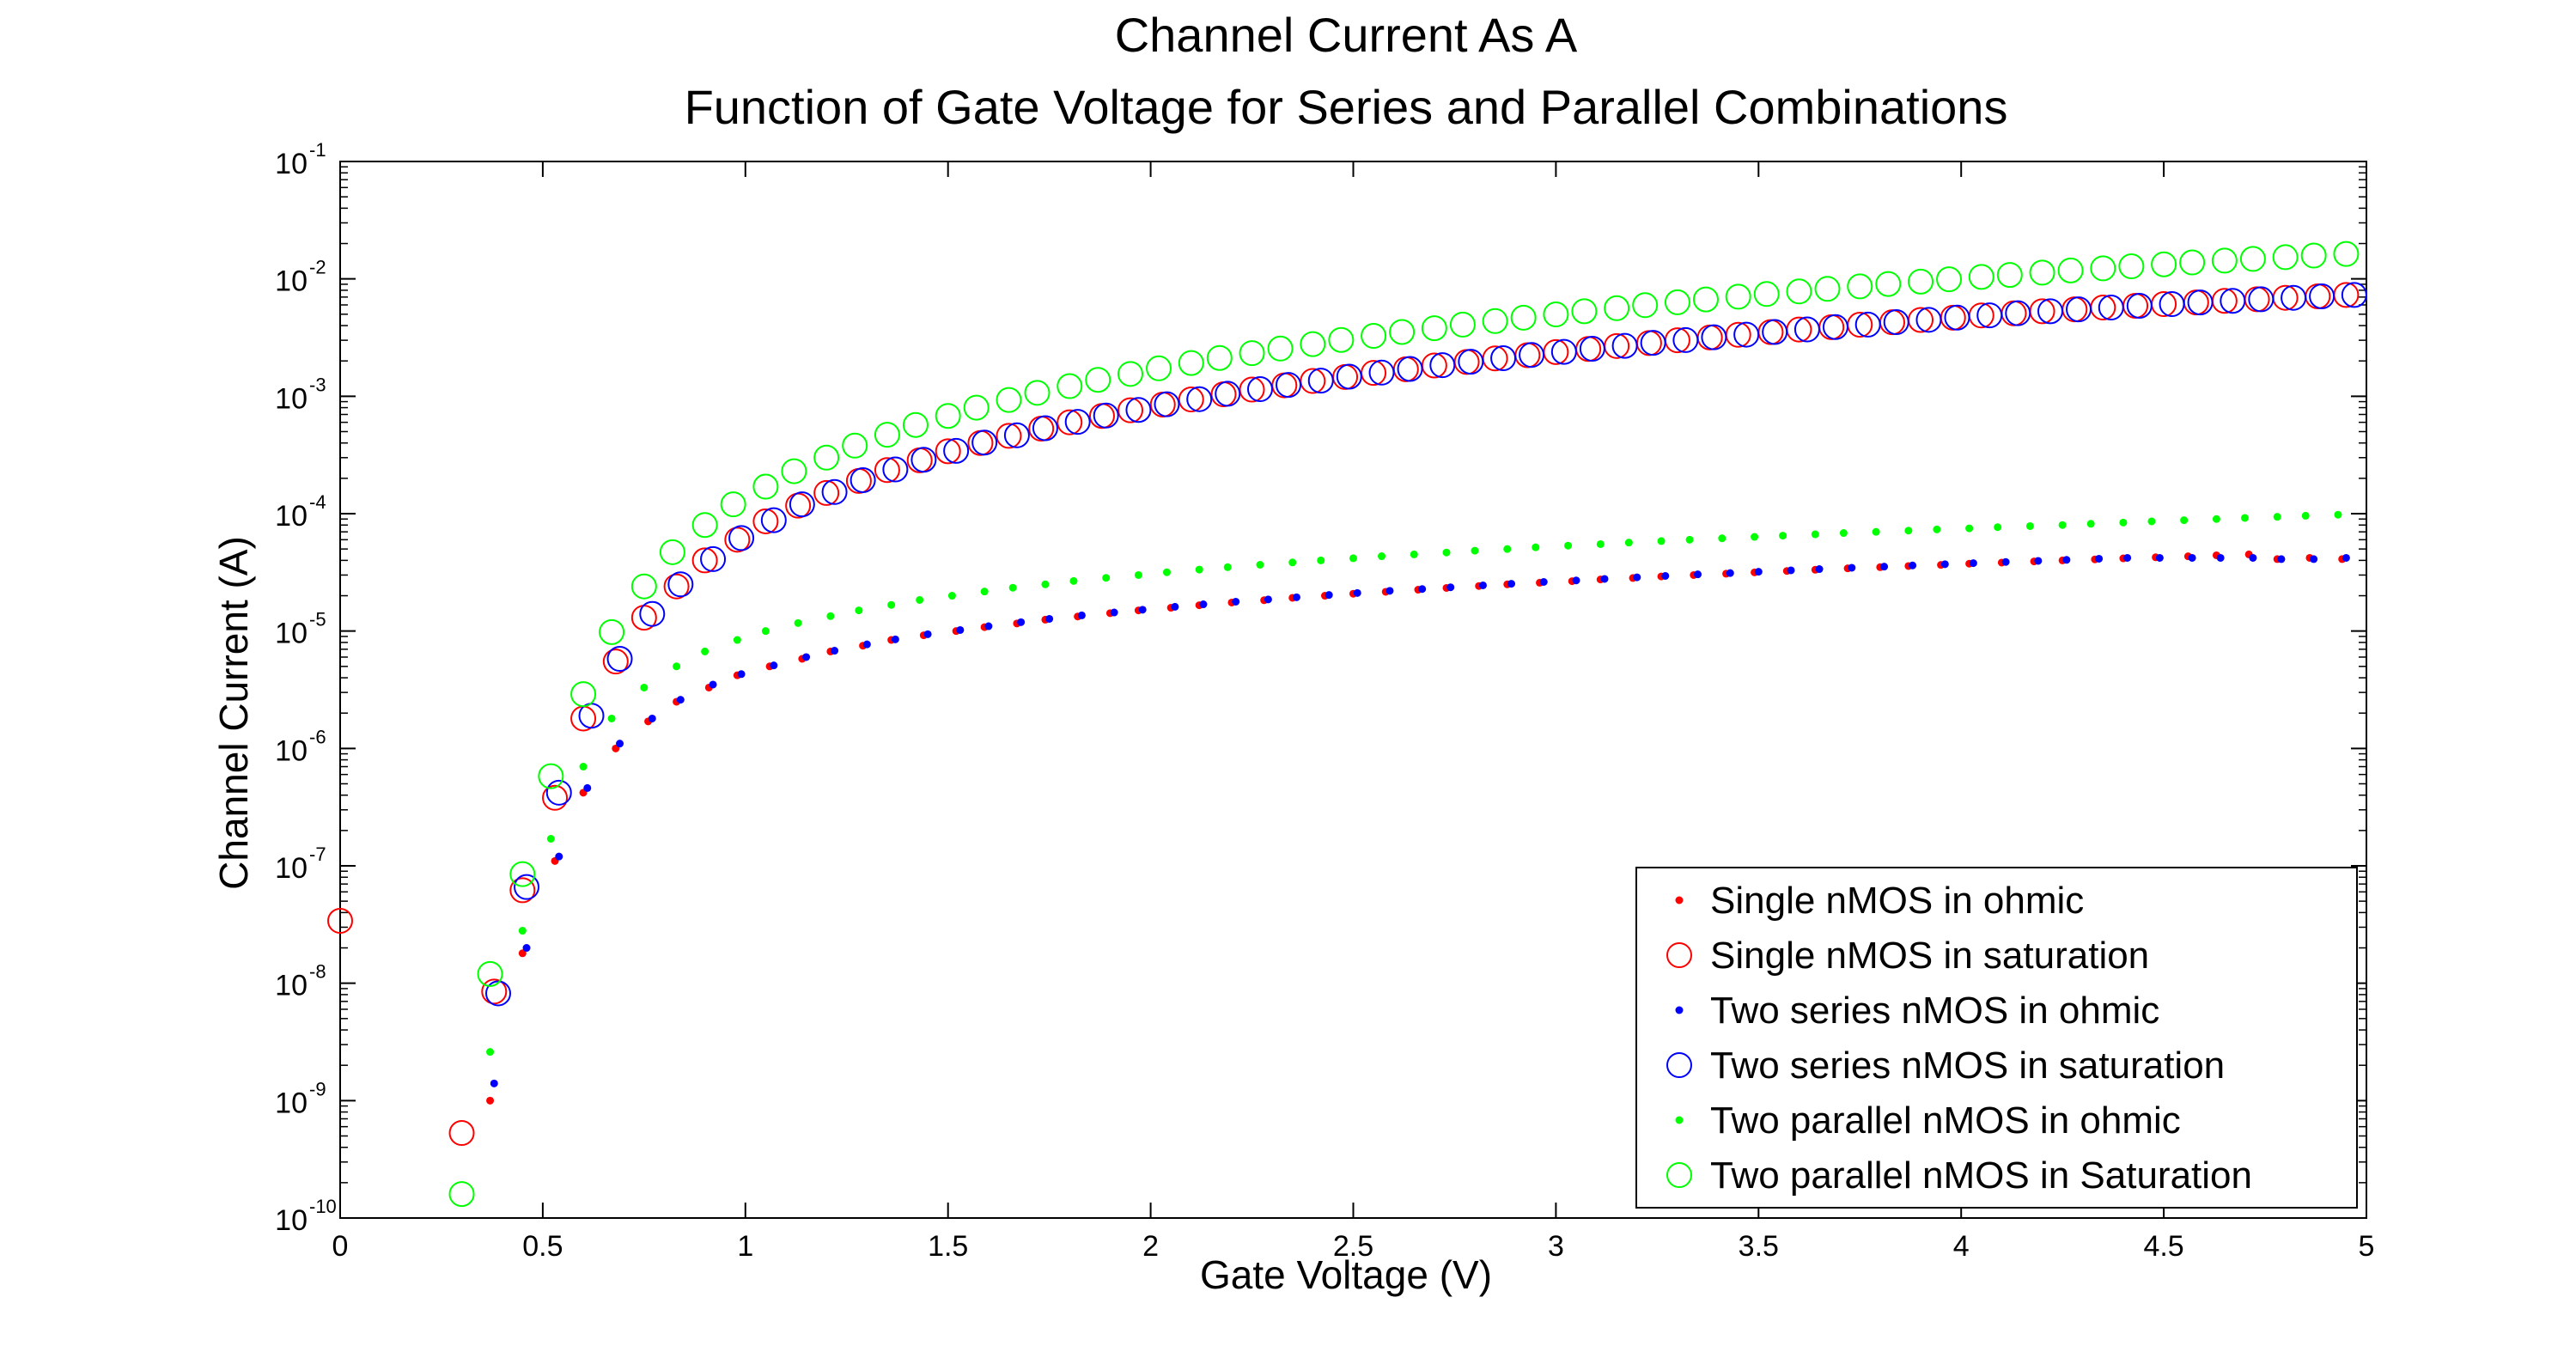 The image size is (2576, 1346). What do you see at coordinates (1934, 1011) in the screenshot?
I see `legend-label: Two series nMOS in ohmic` at bounding box center [1934, 1011].